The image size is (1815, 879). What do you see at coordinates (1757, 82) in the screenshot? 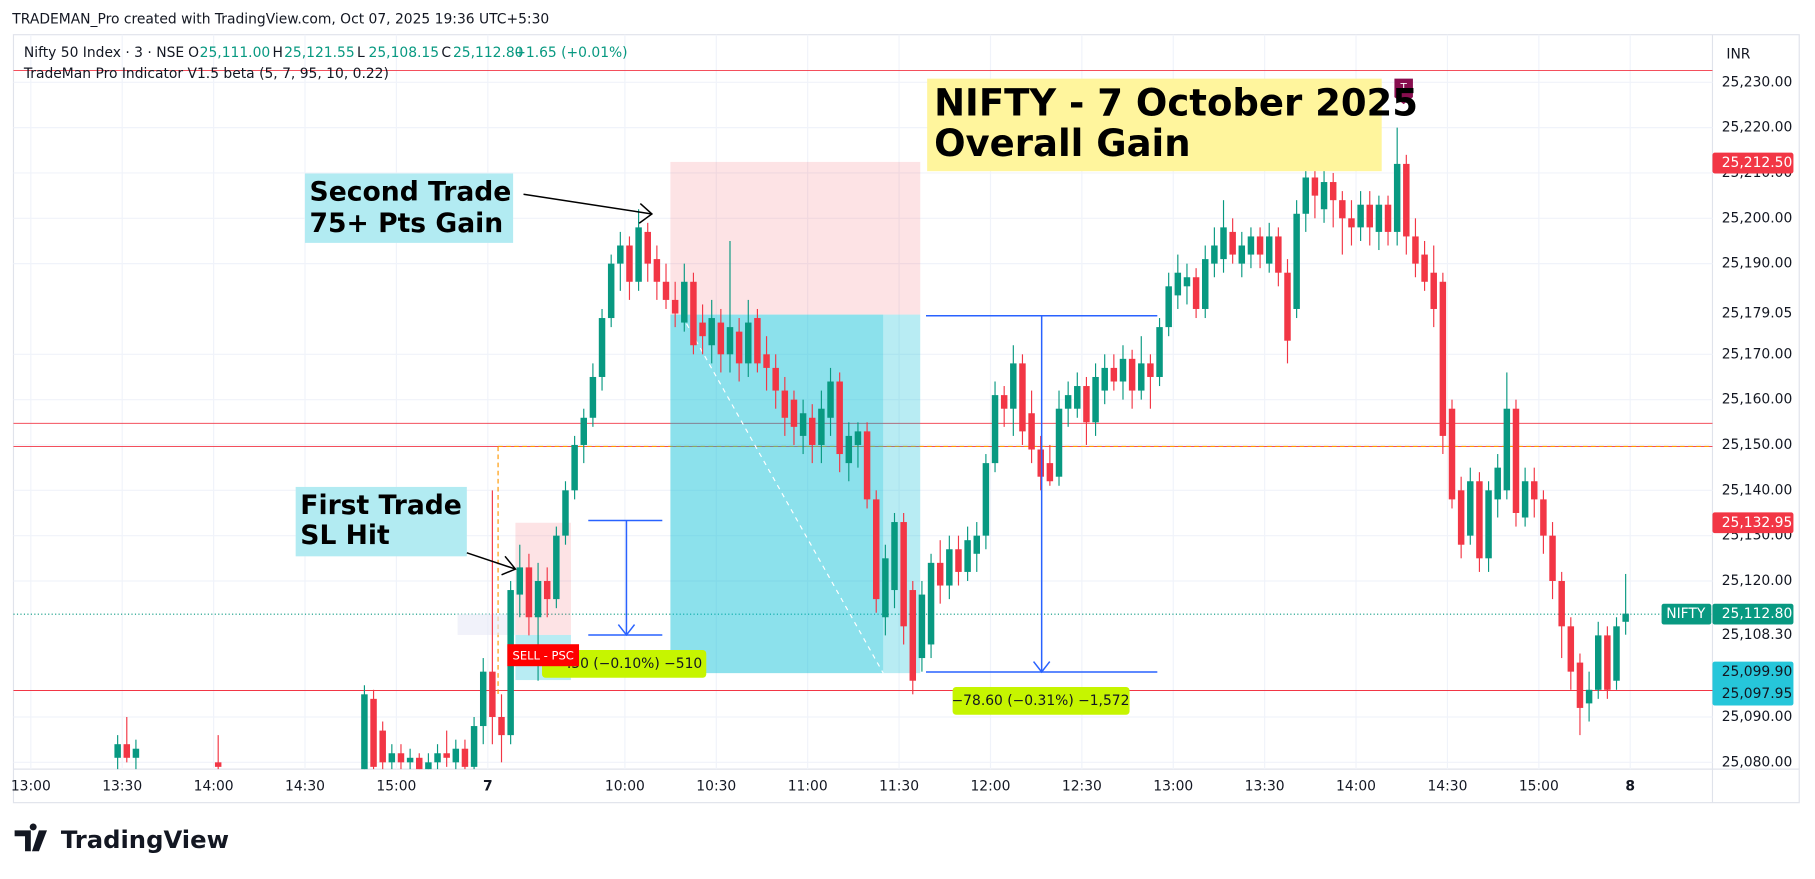
I see `y-tick-label: 25,230.00` at bounding box center [1757, 82].